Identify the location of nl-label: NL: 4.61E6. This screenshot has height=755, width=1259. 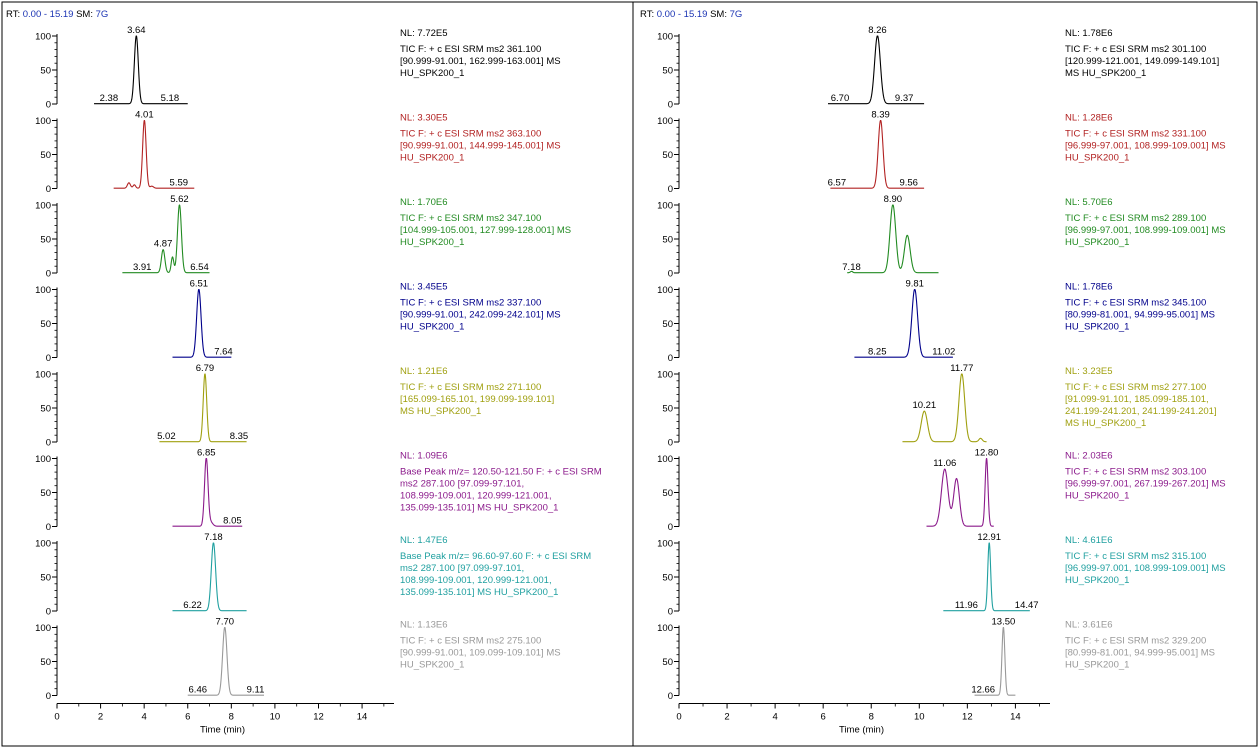
(1089, 540).